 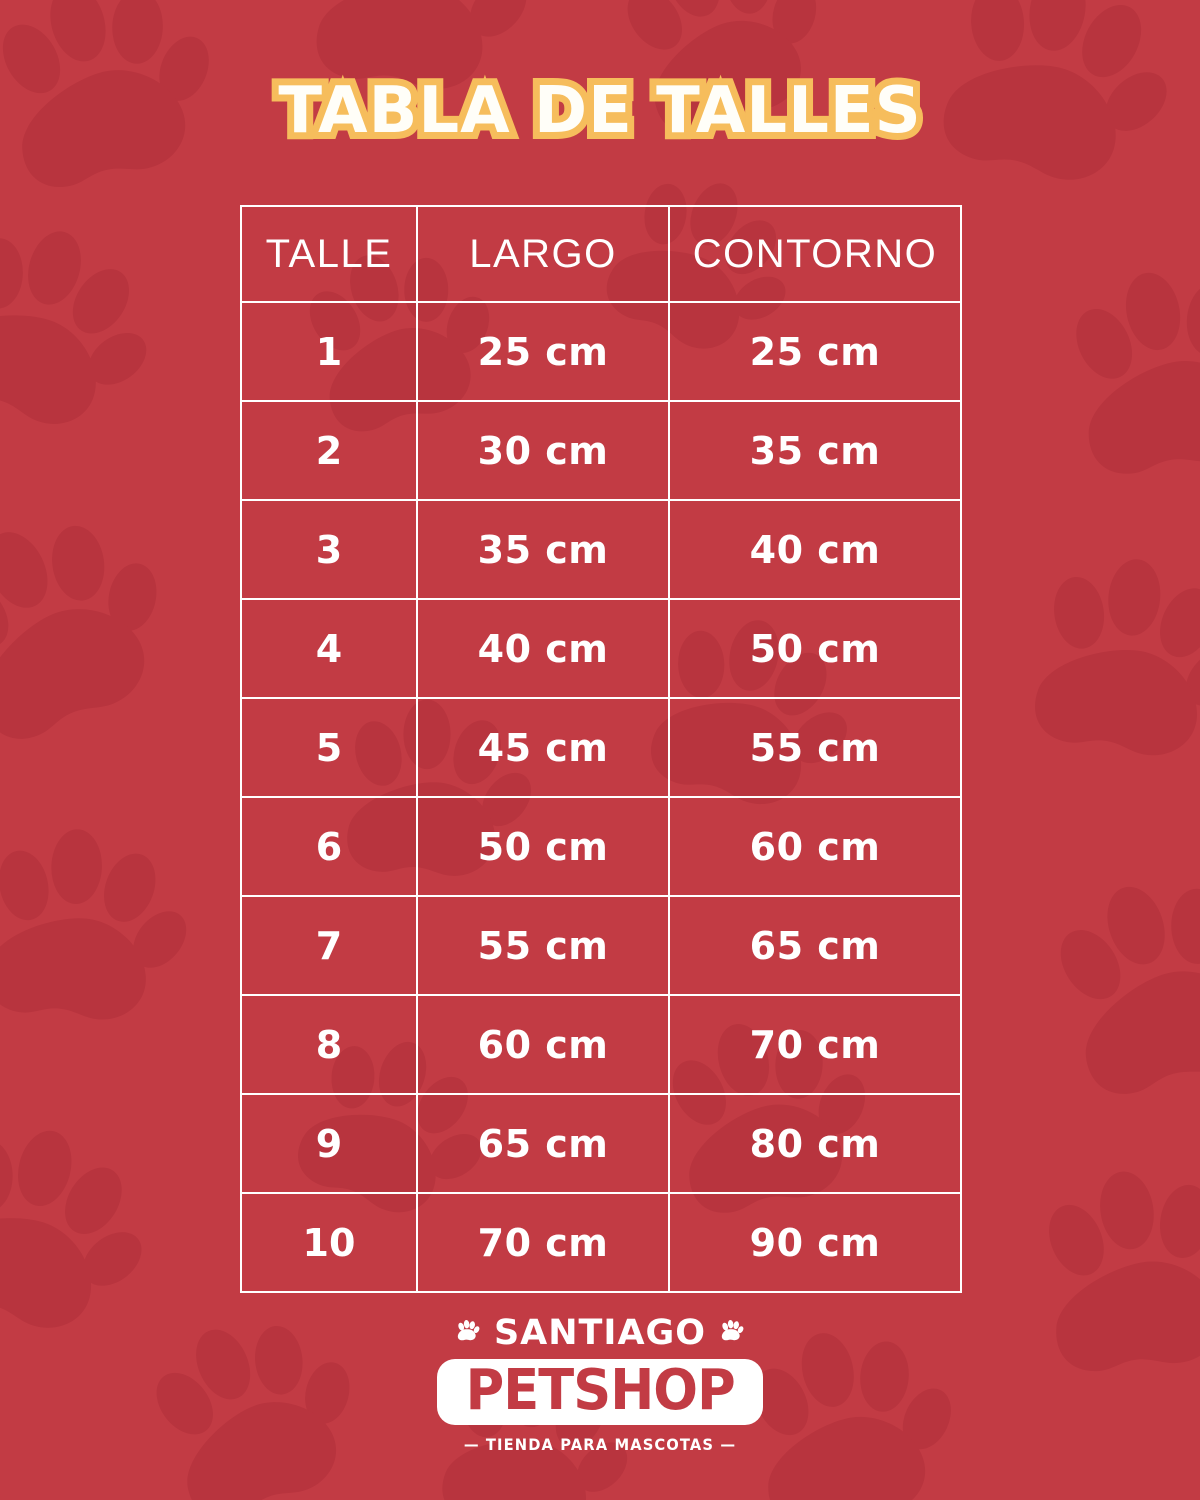 I want to click on column-header-contorno-label: CONTORNO, so click(x=815, y=253).